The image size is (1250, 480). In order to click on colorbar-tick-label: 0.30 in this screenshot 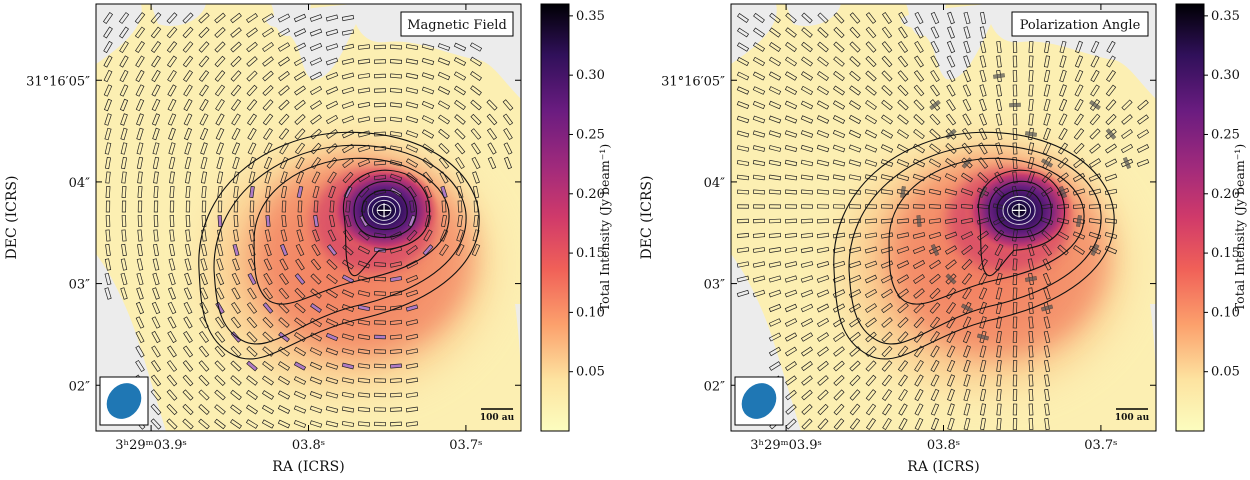, I will do `click(590, 75)`.